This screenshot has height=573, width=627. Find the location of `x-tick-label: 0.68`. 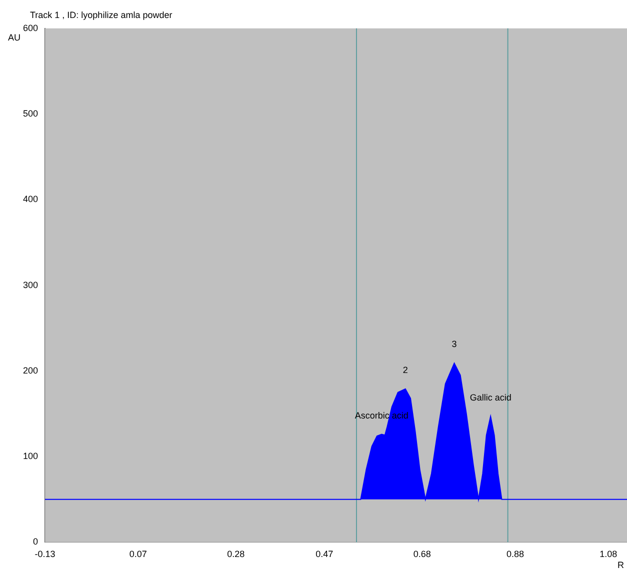

x-tick-label: 0.68 is located at coordinates (422, 554).